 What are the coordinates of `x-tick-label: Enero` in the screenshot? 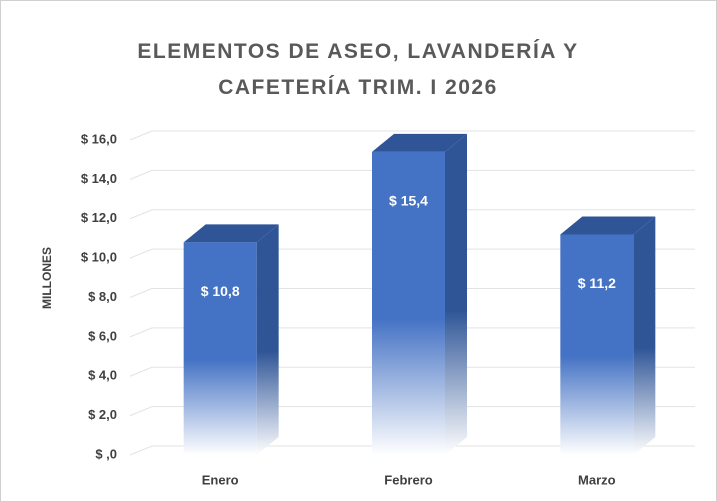 It's located at (220, 479).